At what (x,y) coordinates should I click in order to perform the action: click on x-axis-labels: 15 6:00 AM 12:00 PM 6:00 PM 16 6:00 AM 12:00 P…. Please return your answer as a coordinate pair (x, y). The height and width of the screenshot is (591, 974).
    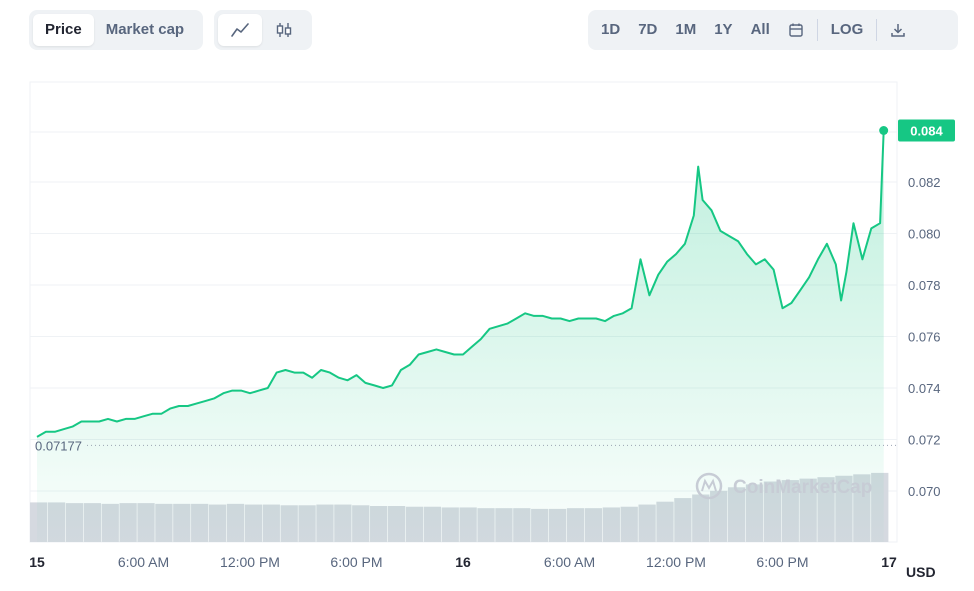
    Looking at the image, I should click on (463, 562).